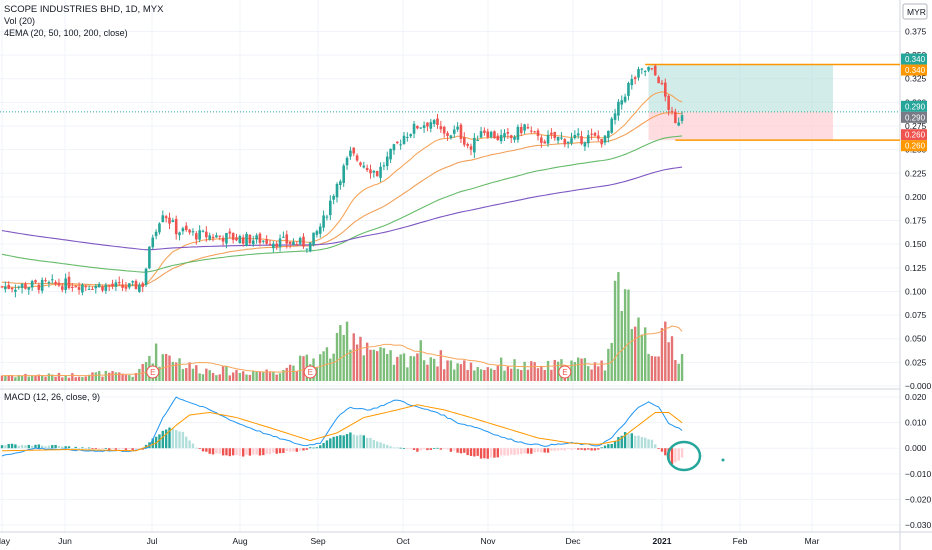 This screenshot has height=550, width=932. I want to click on volume-legend: Vol (20), so click(19, 21).